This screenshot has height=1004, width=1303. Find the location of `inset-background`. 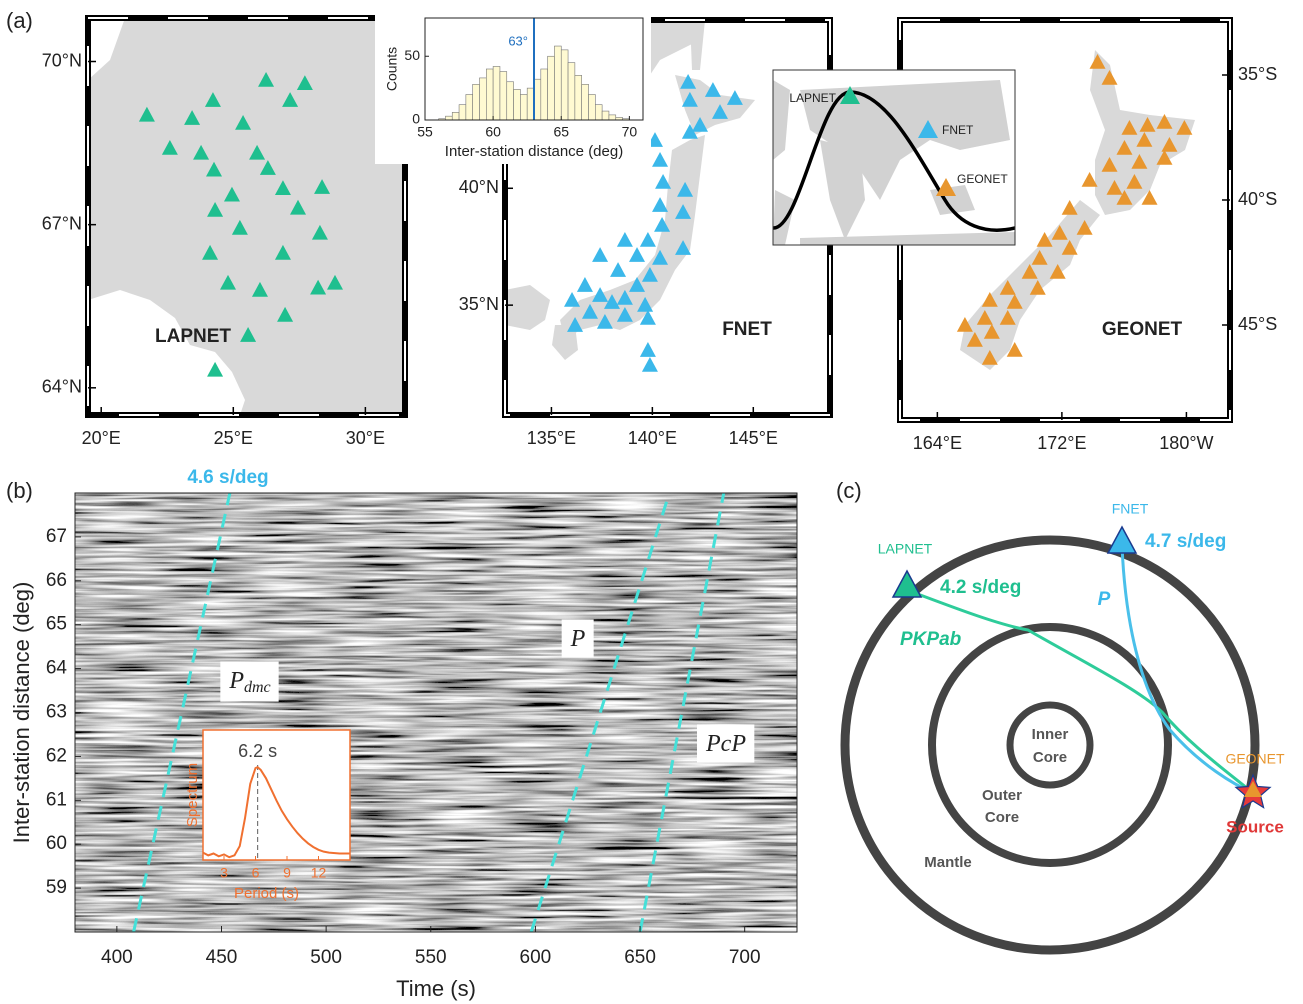

inset-background is located at coordinates (276, 795).